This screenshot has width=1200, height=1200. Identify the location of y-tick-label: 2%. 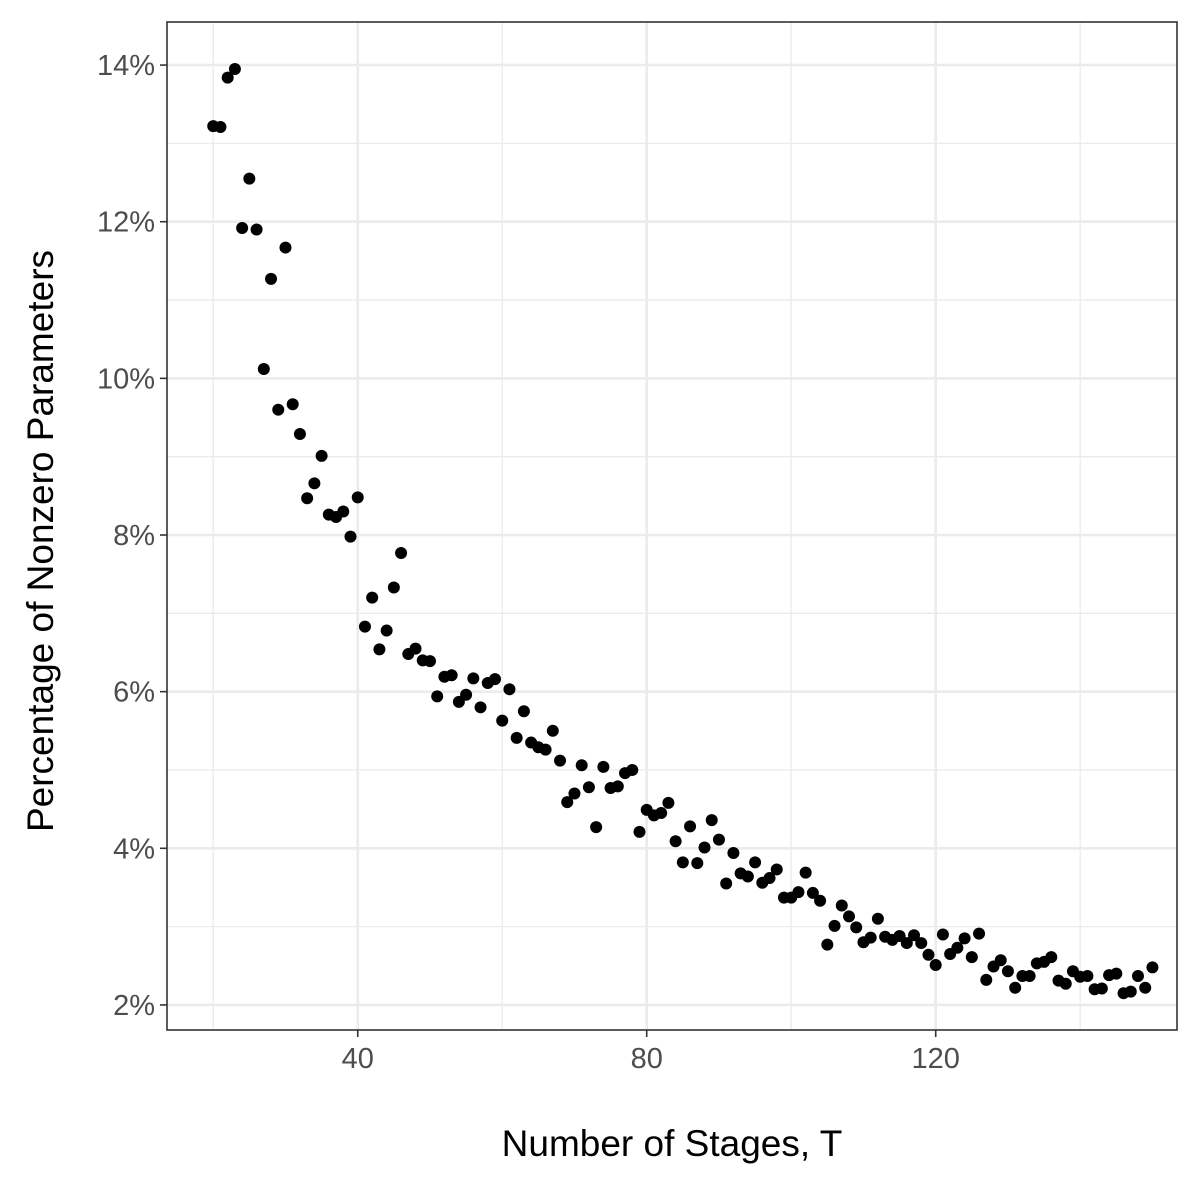
(134, 1006).